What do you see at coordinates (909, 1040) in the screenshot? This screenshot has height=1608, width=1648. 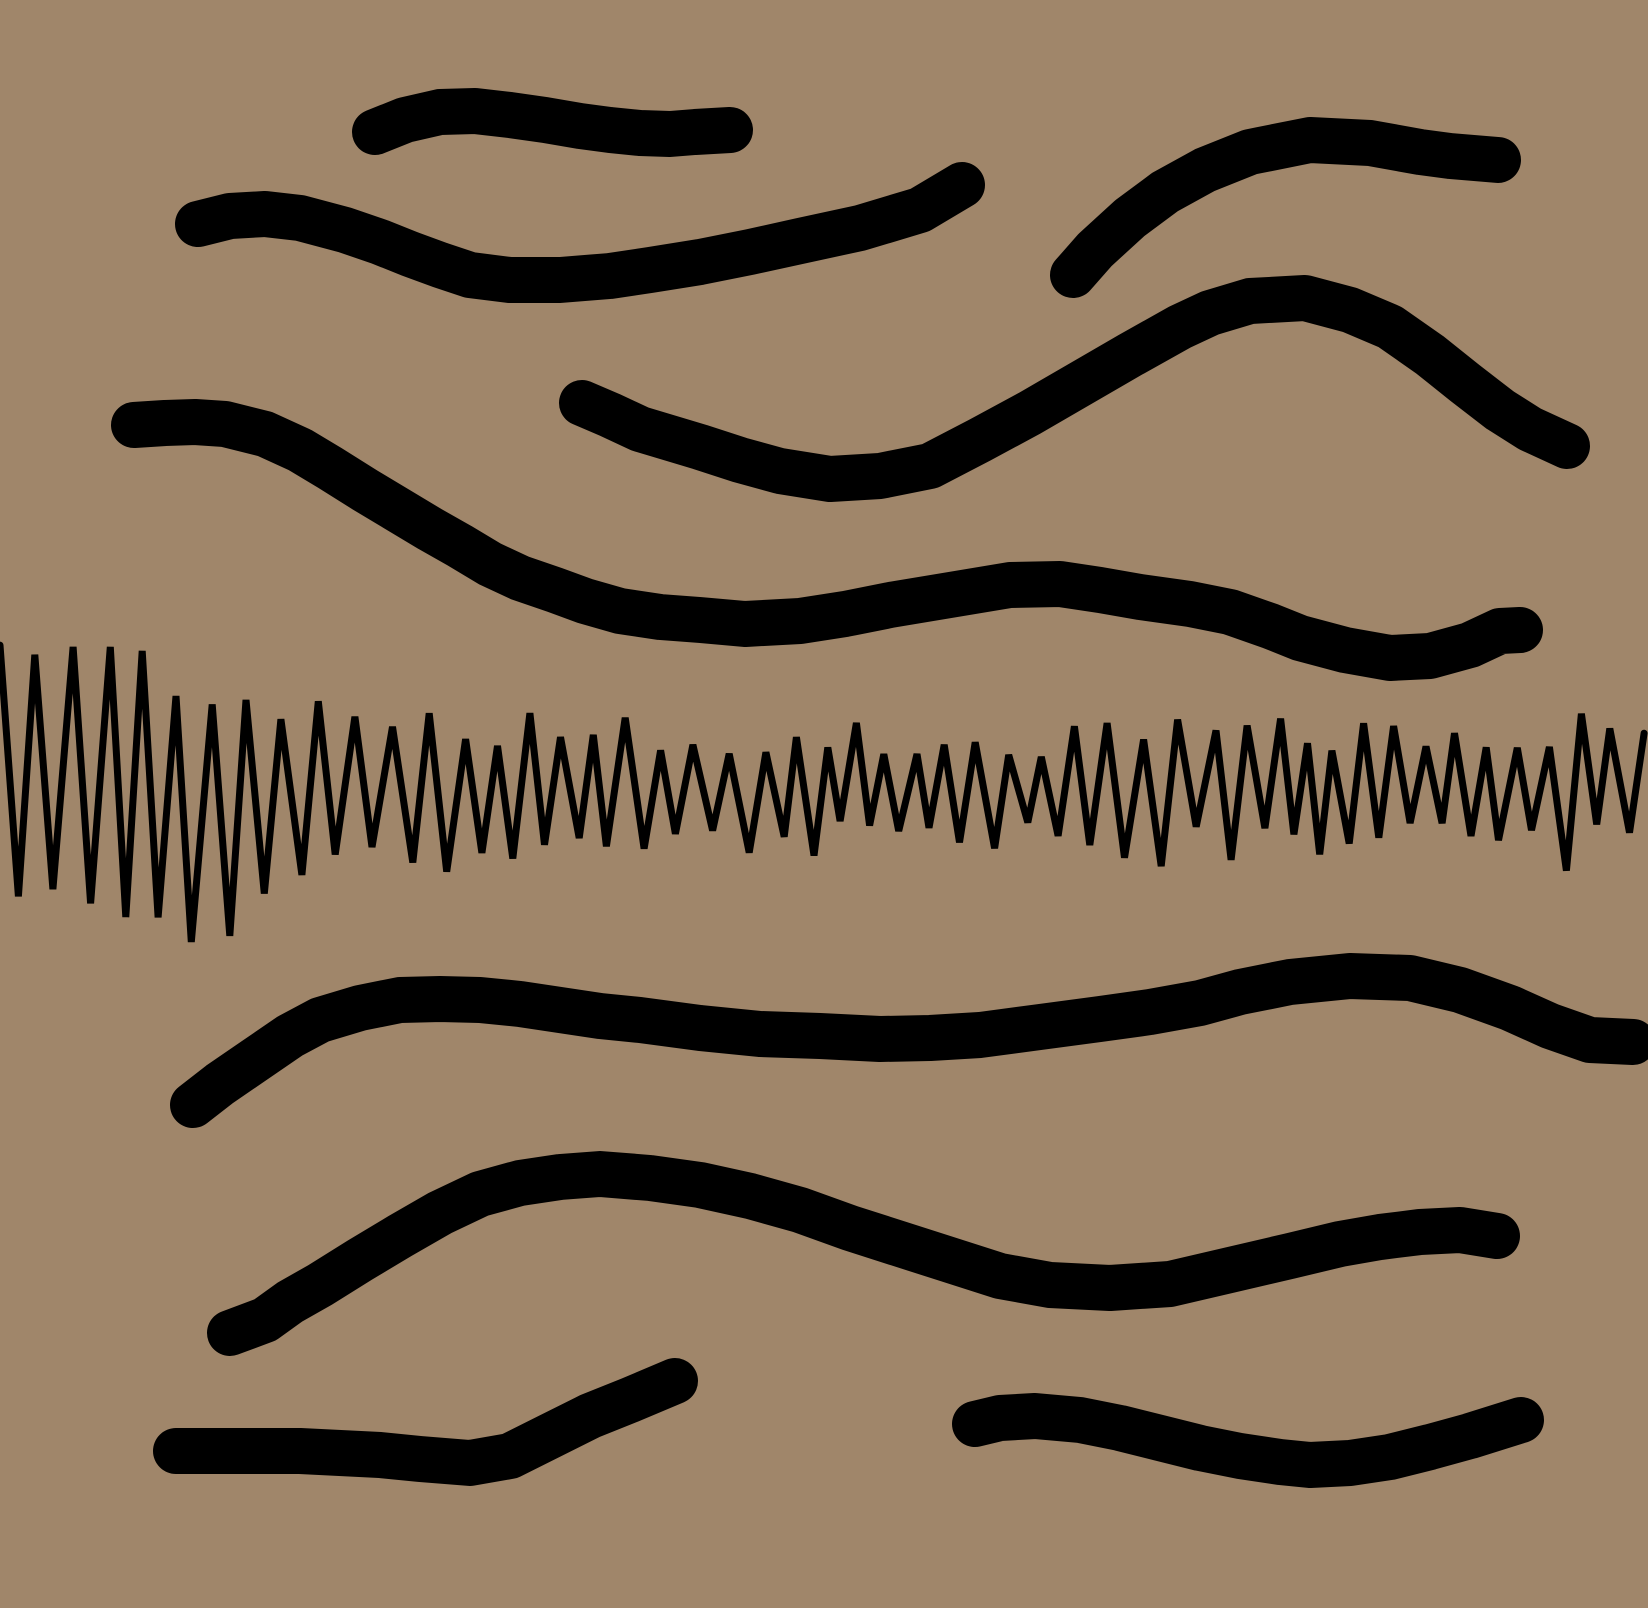 I see `stroke-lower-long` at bounding box center [909, 1040].